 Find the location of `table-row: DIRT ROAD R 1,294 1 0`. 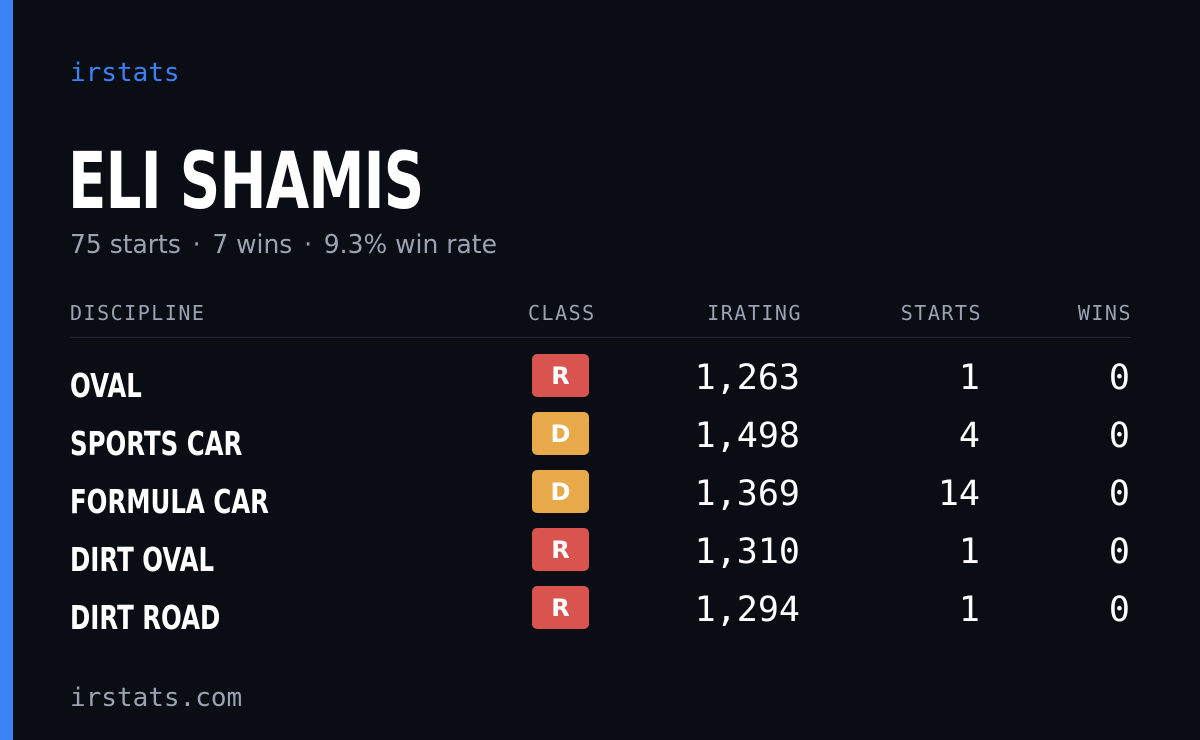

table-row: DIRT ROAD R 1,294 1 0 is located at coordinates (600, 615).